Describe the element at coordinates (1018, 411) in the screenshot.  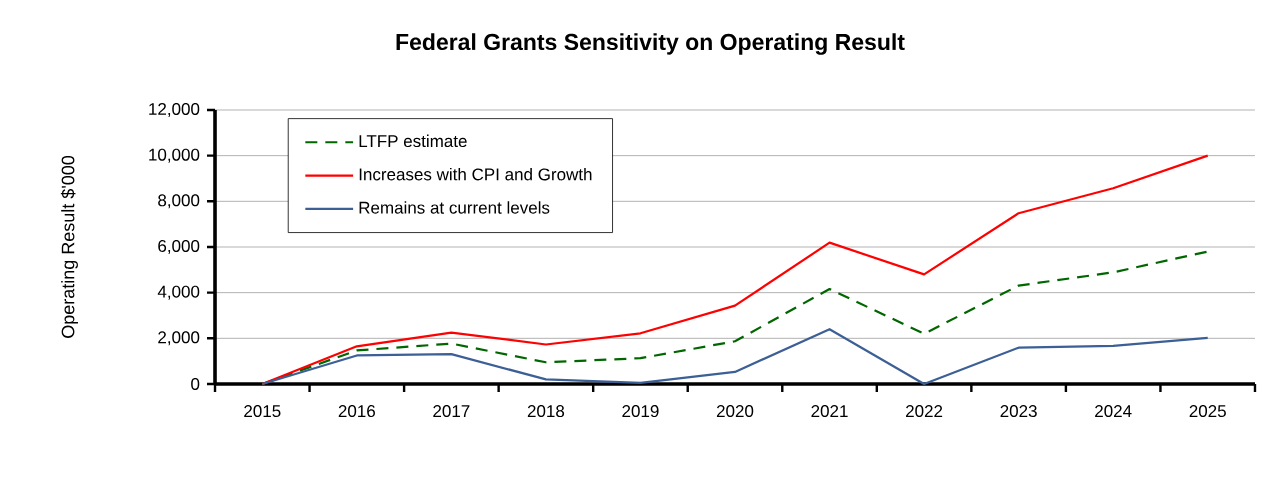
I see `x-tick-label: 2023` at that location.